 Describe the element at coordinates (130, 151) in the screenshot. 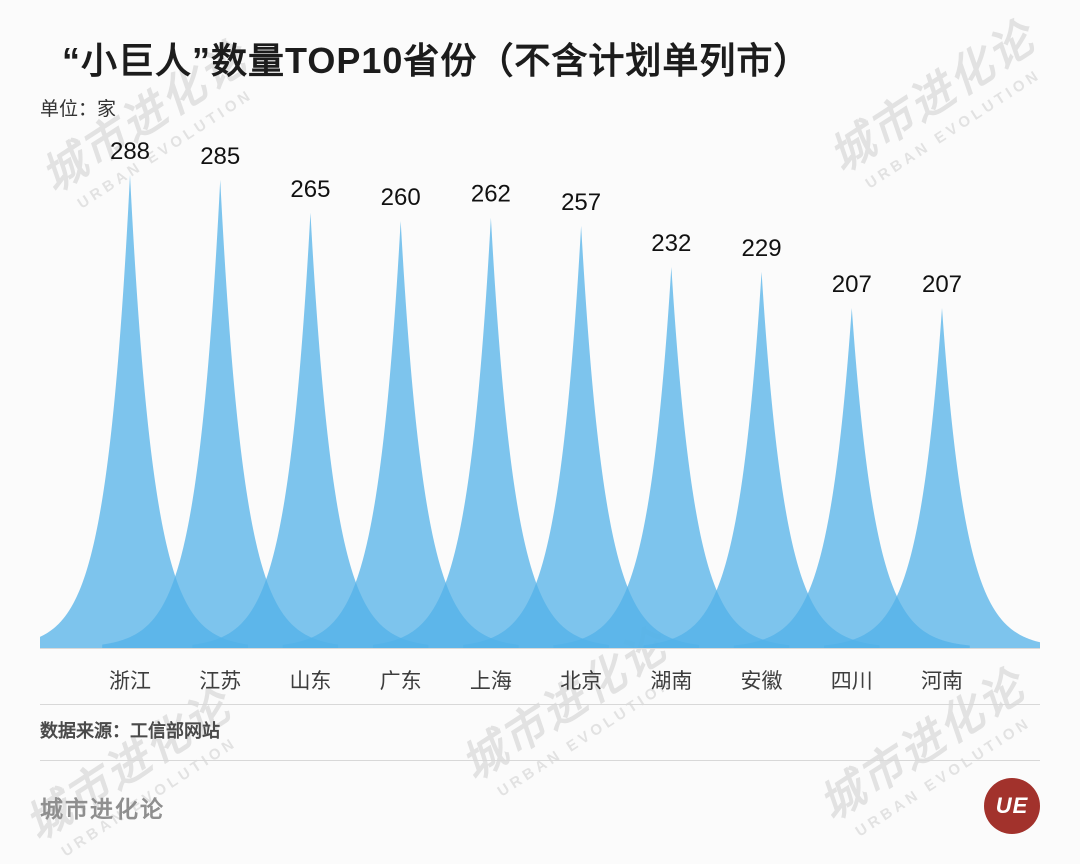

I see `value-label: 288` at that location.